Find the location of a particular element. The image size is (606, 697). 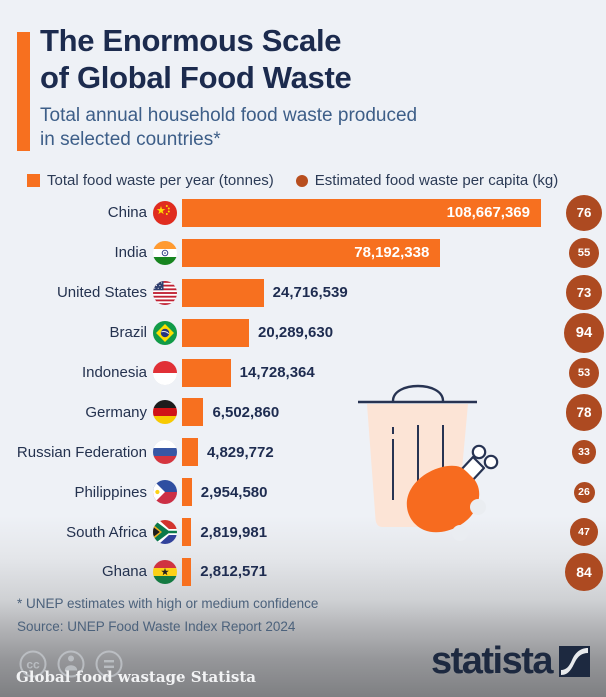

bar-track: 6,502,860 is located at coordinates (372, 412).